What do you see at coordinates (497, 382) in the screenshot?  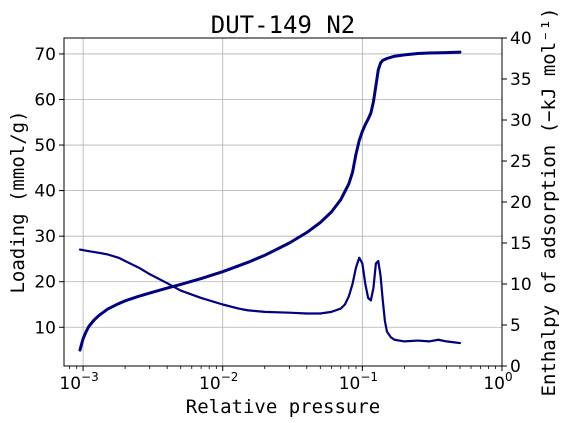 I see `x-tick-label: 10⁰` at bounding box center [497, 382].